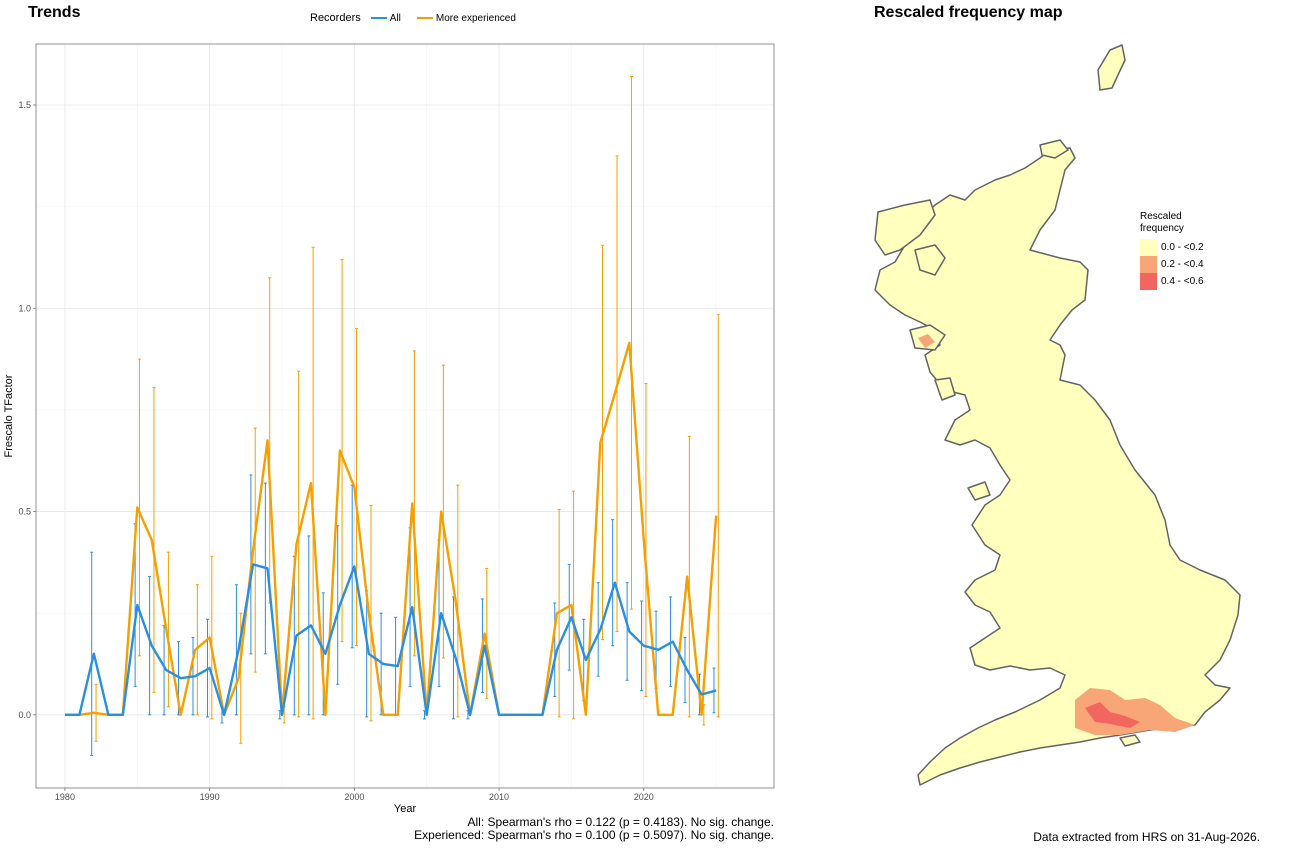  I want to click on island-skye, so click(930, 260).